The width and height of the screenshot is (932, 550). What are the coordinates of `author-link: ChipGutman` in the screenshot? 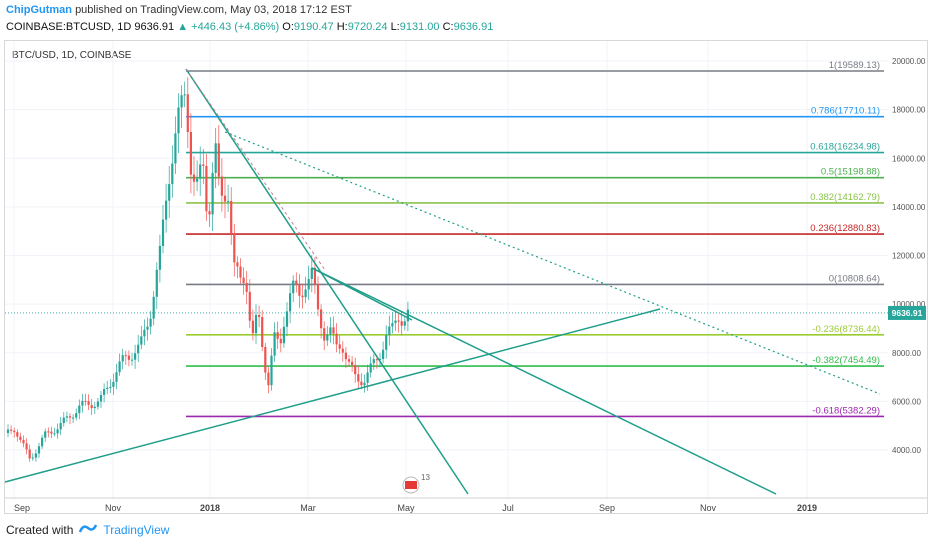 It's located at (39, 10).